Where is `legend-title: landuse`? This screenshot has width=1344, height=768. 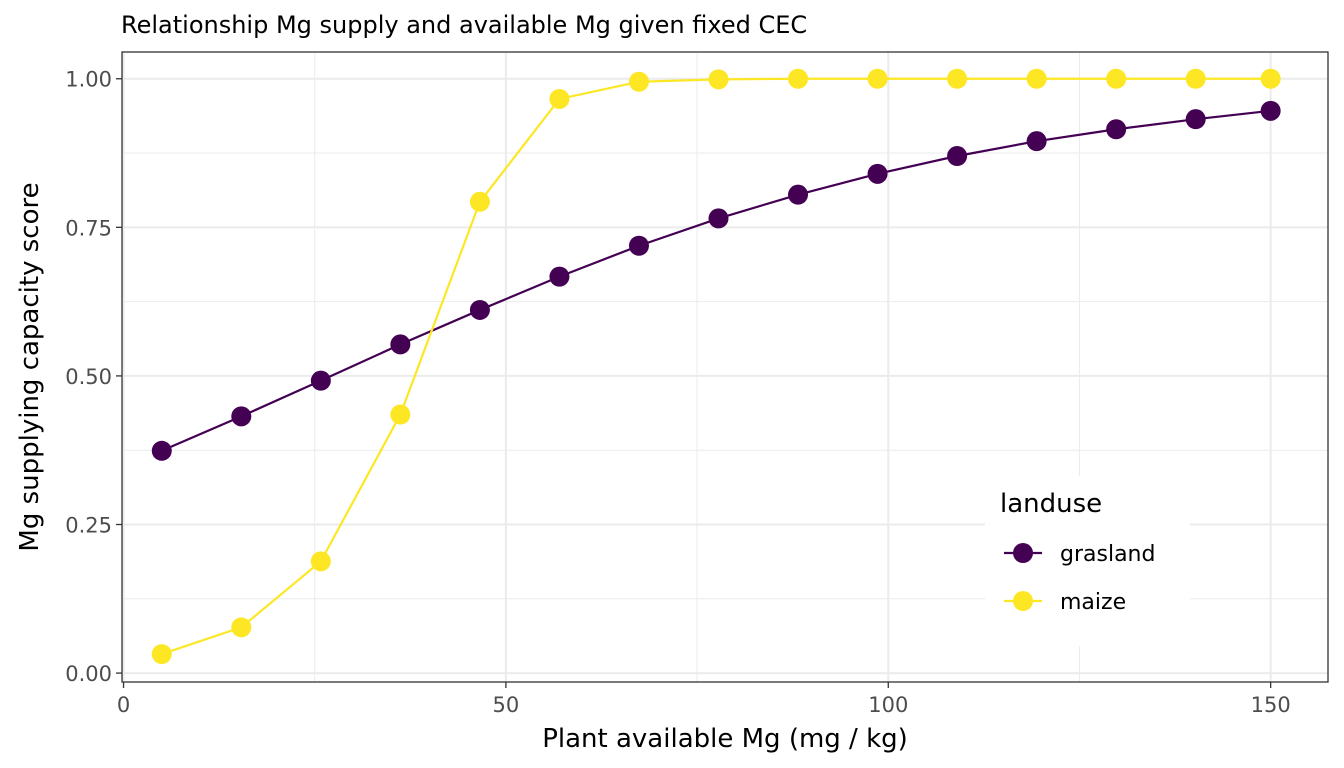
legend-title: landuse is located at coordinates (1051, 504).